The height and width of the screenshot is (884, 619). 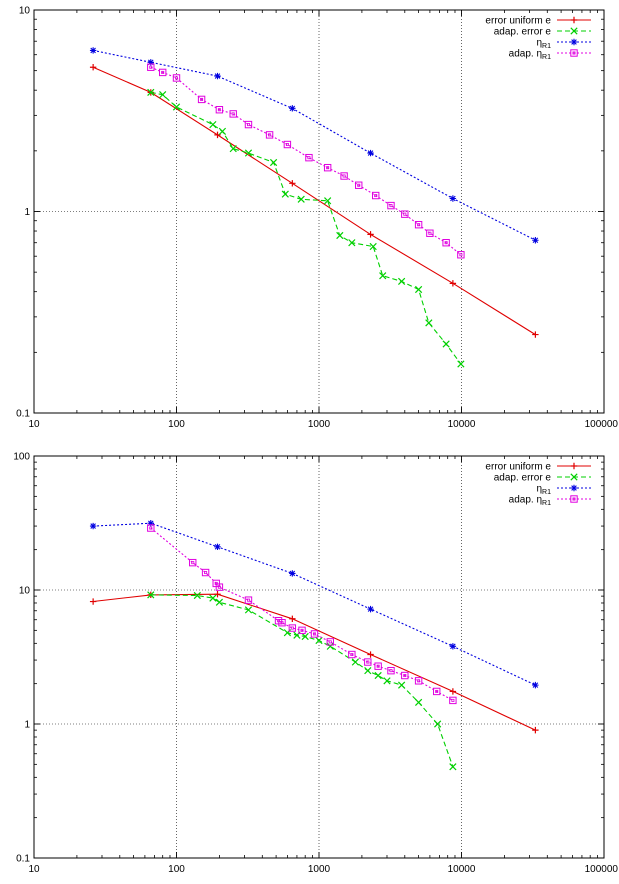 What do you see at coordinates (34, 869) in the screenshot?
I see `x-tick-label: 10` at bounding box center [34, 869].